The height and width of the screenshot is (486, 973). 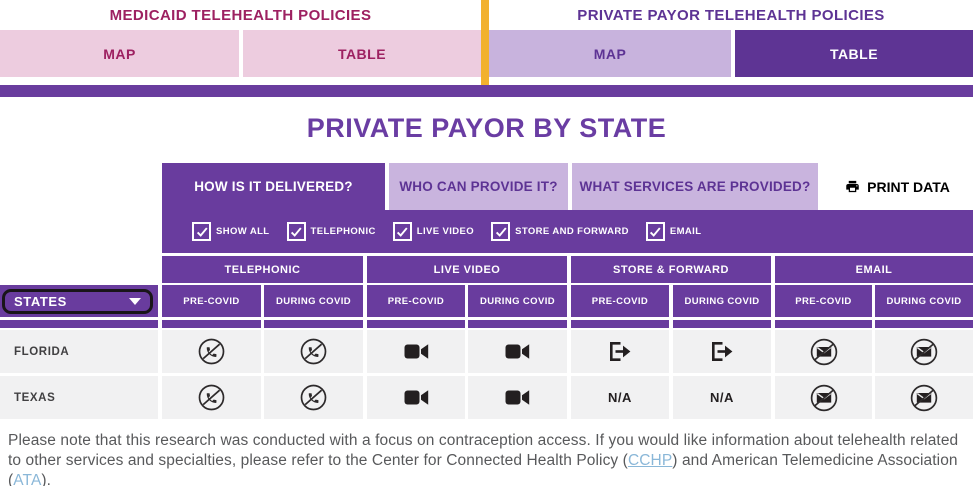 What do you see at coordinates (671, 269) in the screenshot?
I see `group-header-store-forward: STORE & FORWARD` at bounding box center [671, 269].